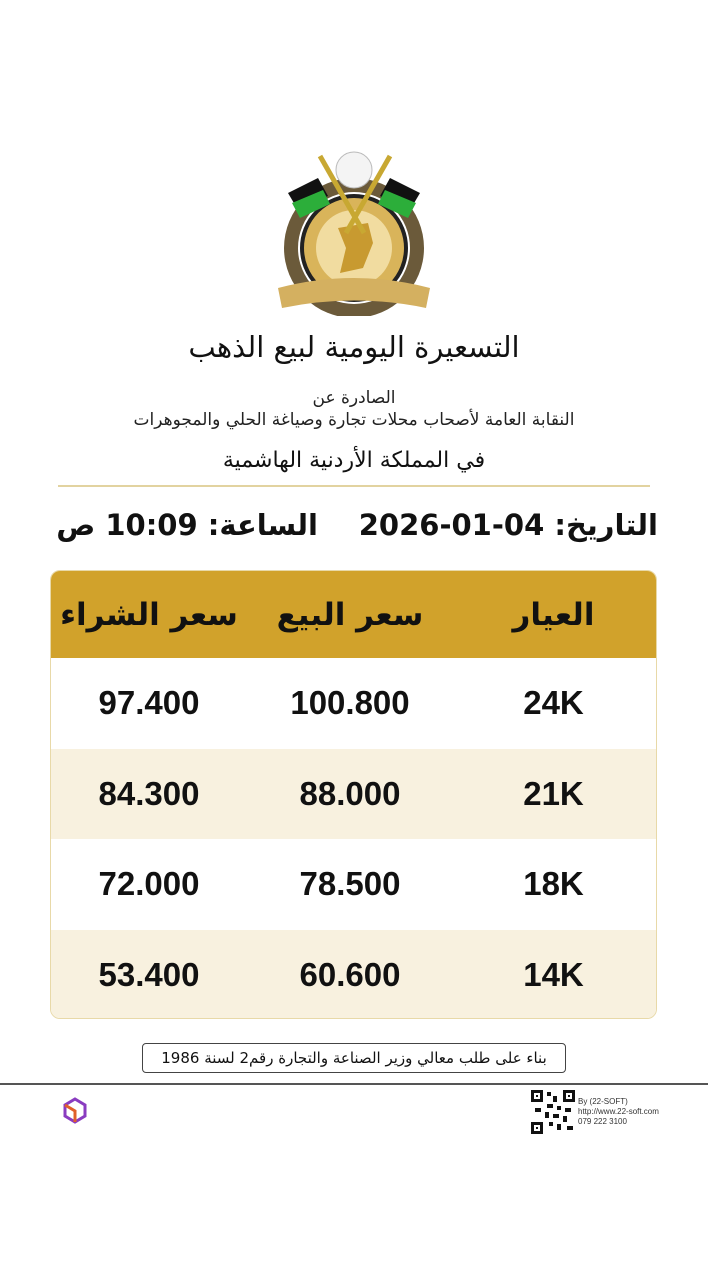 The height and width of the screenshot is (1280, 708). I want to click on sell-price: 100.800, so click(350, 703).